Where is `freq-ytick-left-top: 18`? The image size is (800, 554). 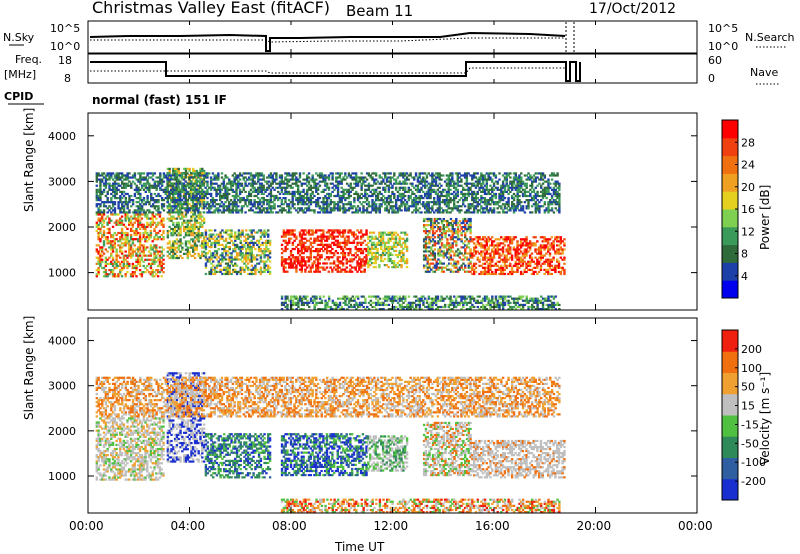
freq-ytick-left-top: 18 is located at coordinates (65, 60).